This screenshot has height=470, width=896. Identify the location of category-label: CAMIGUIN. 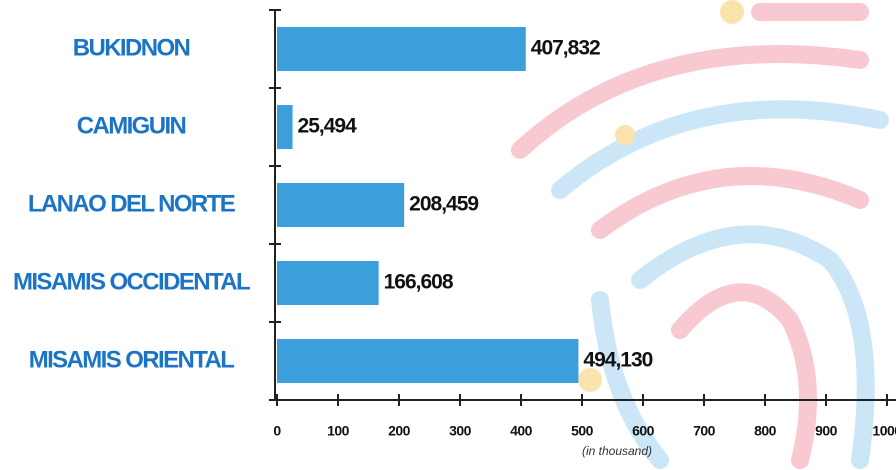
(131, 125).